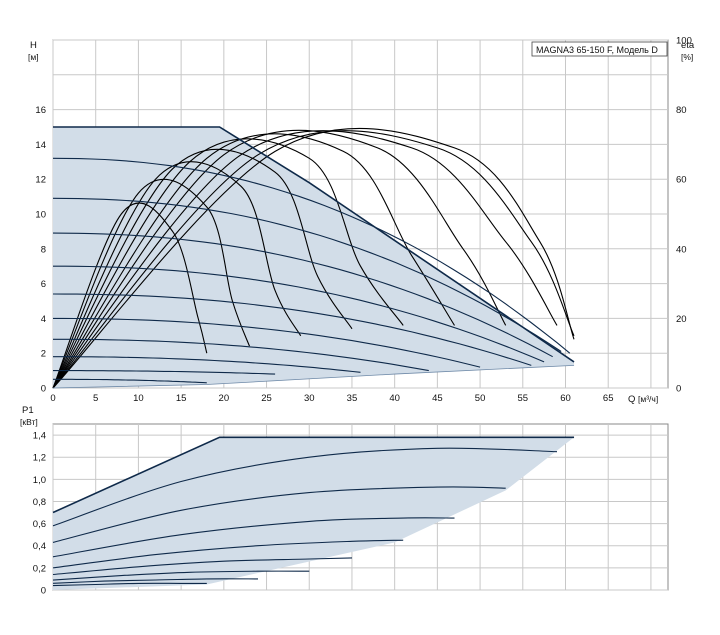 The image size is (720, 635). What do you see at coordinates (678, 389) in the screenshot?
I see `eta-y-tick-label: 0` at bounding box center [678, 389].